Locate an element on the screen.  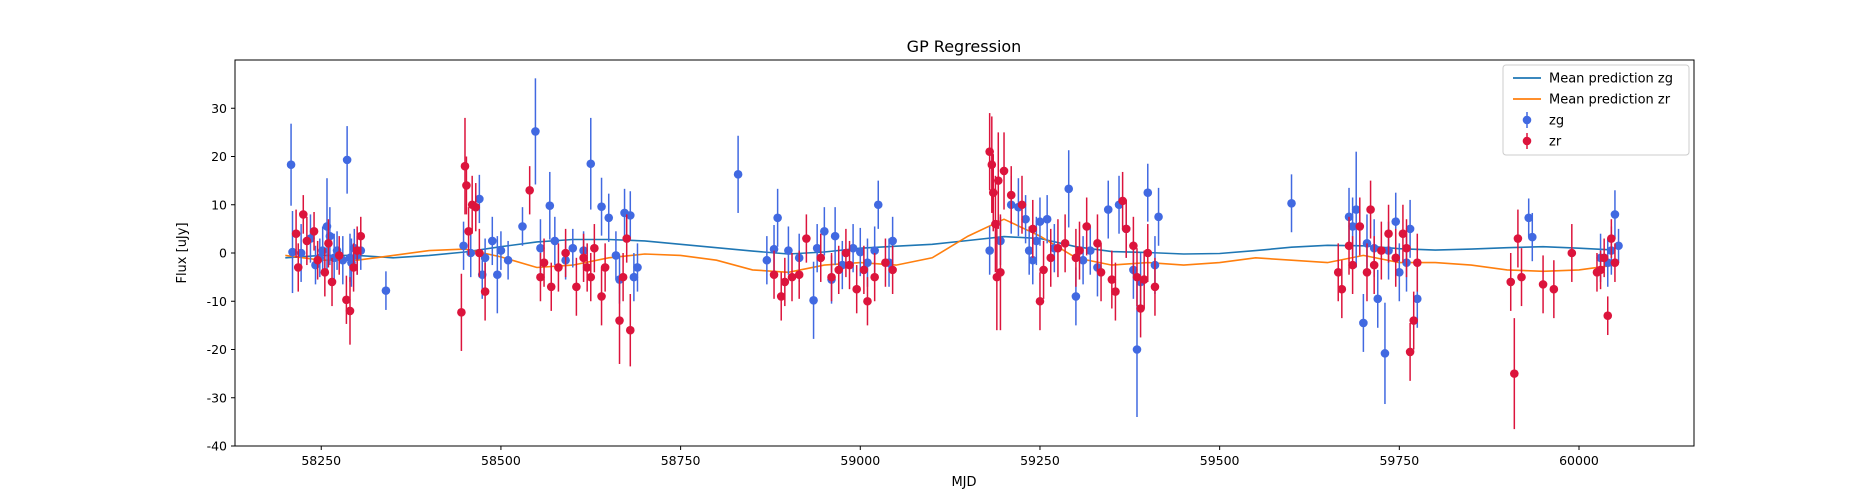
x-tick-label: 59000 is located at coordinates (860, 460).